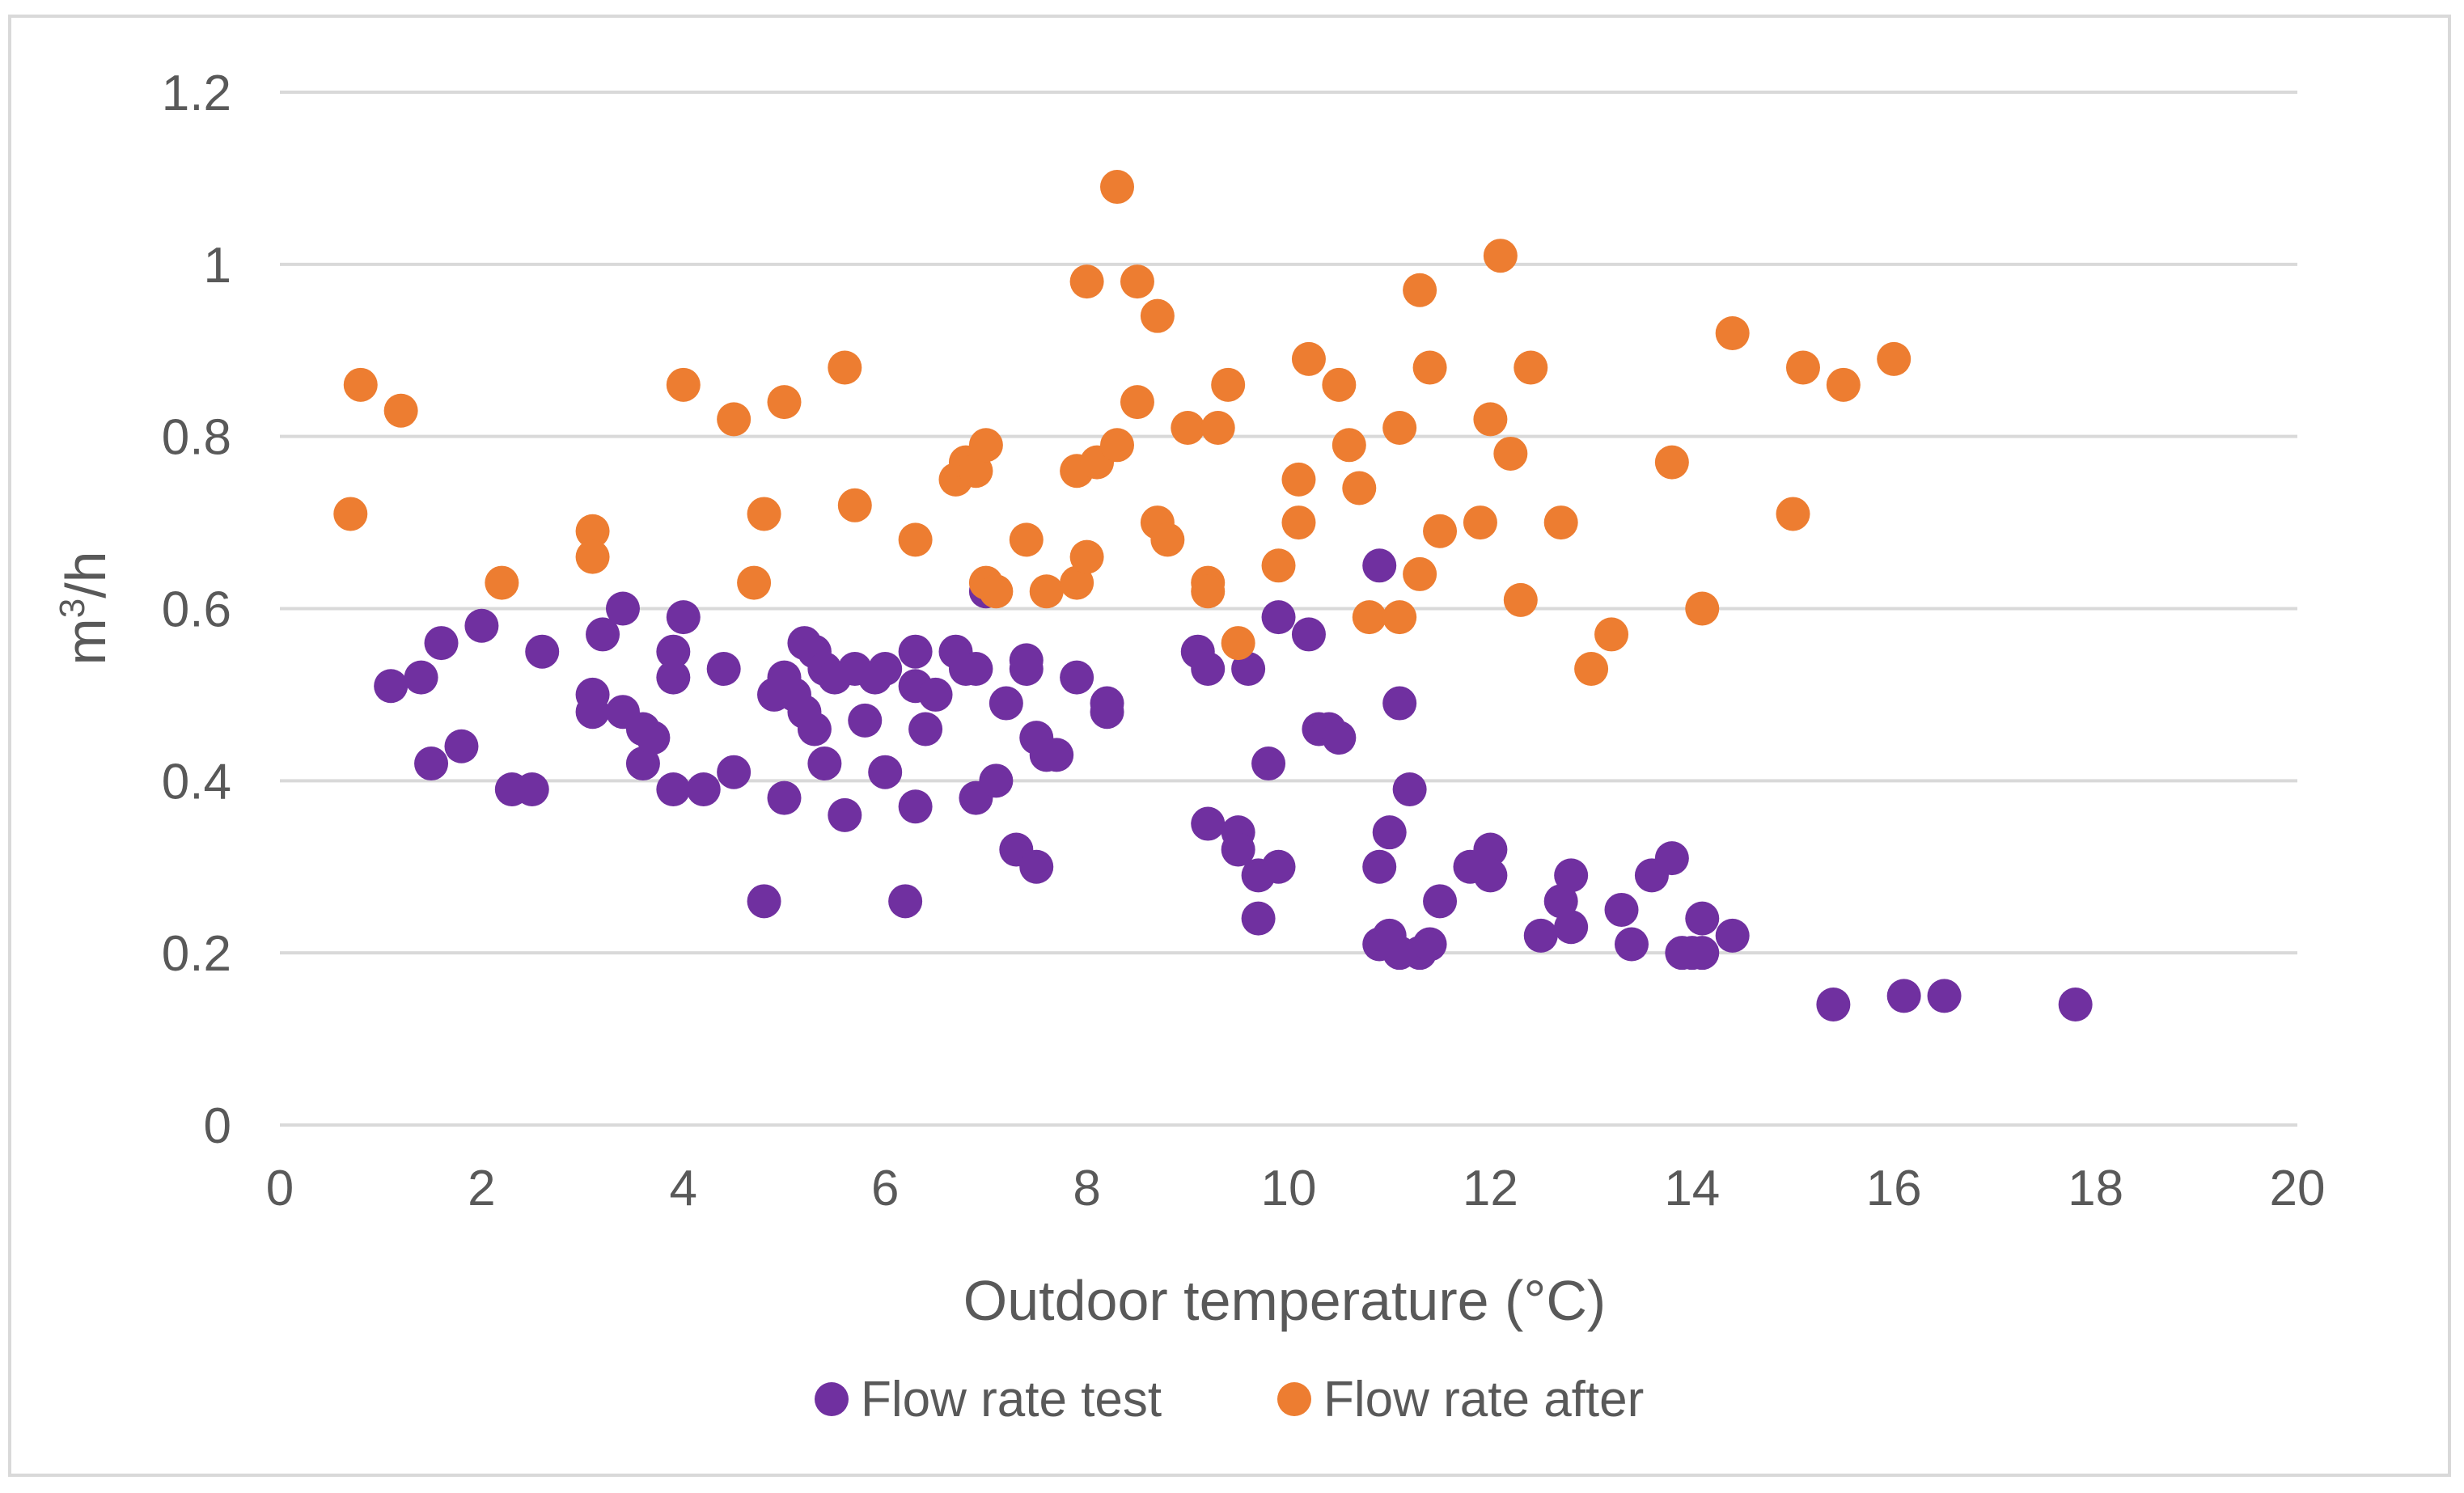 The image size is (2464, 1493). What do you see at coordinates (481, 1189) in the screenshot?
I see `x-tick-label: 2` at bounding box center [481, 1189].